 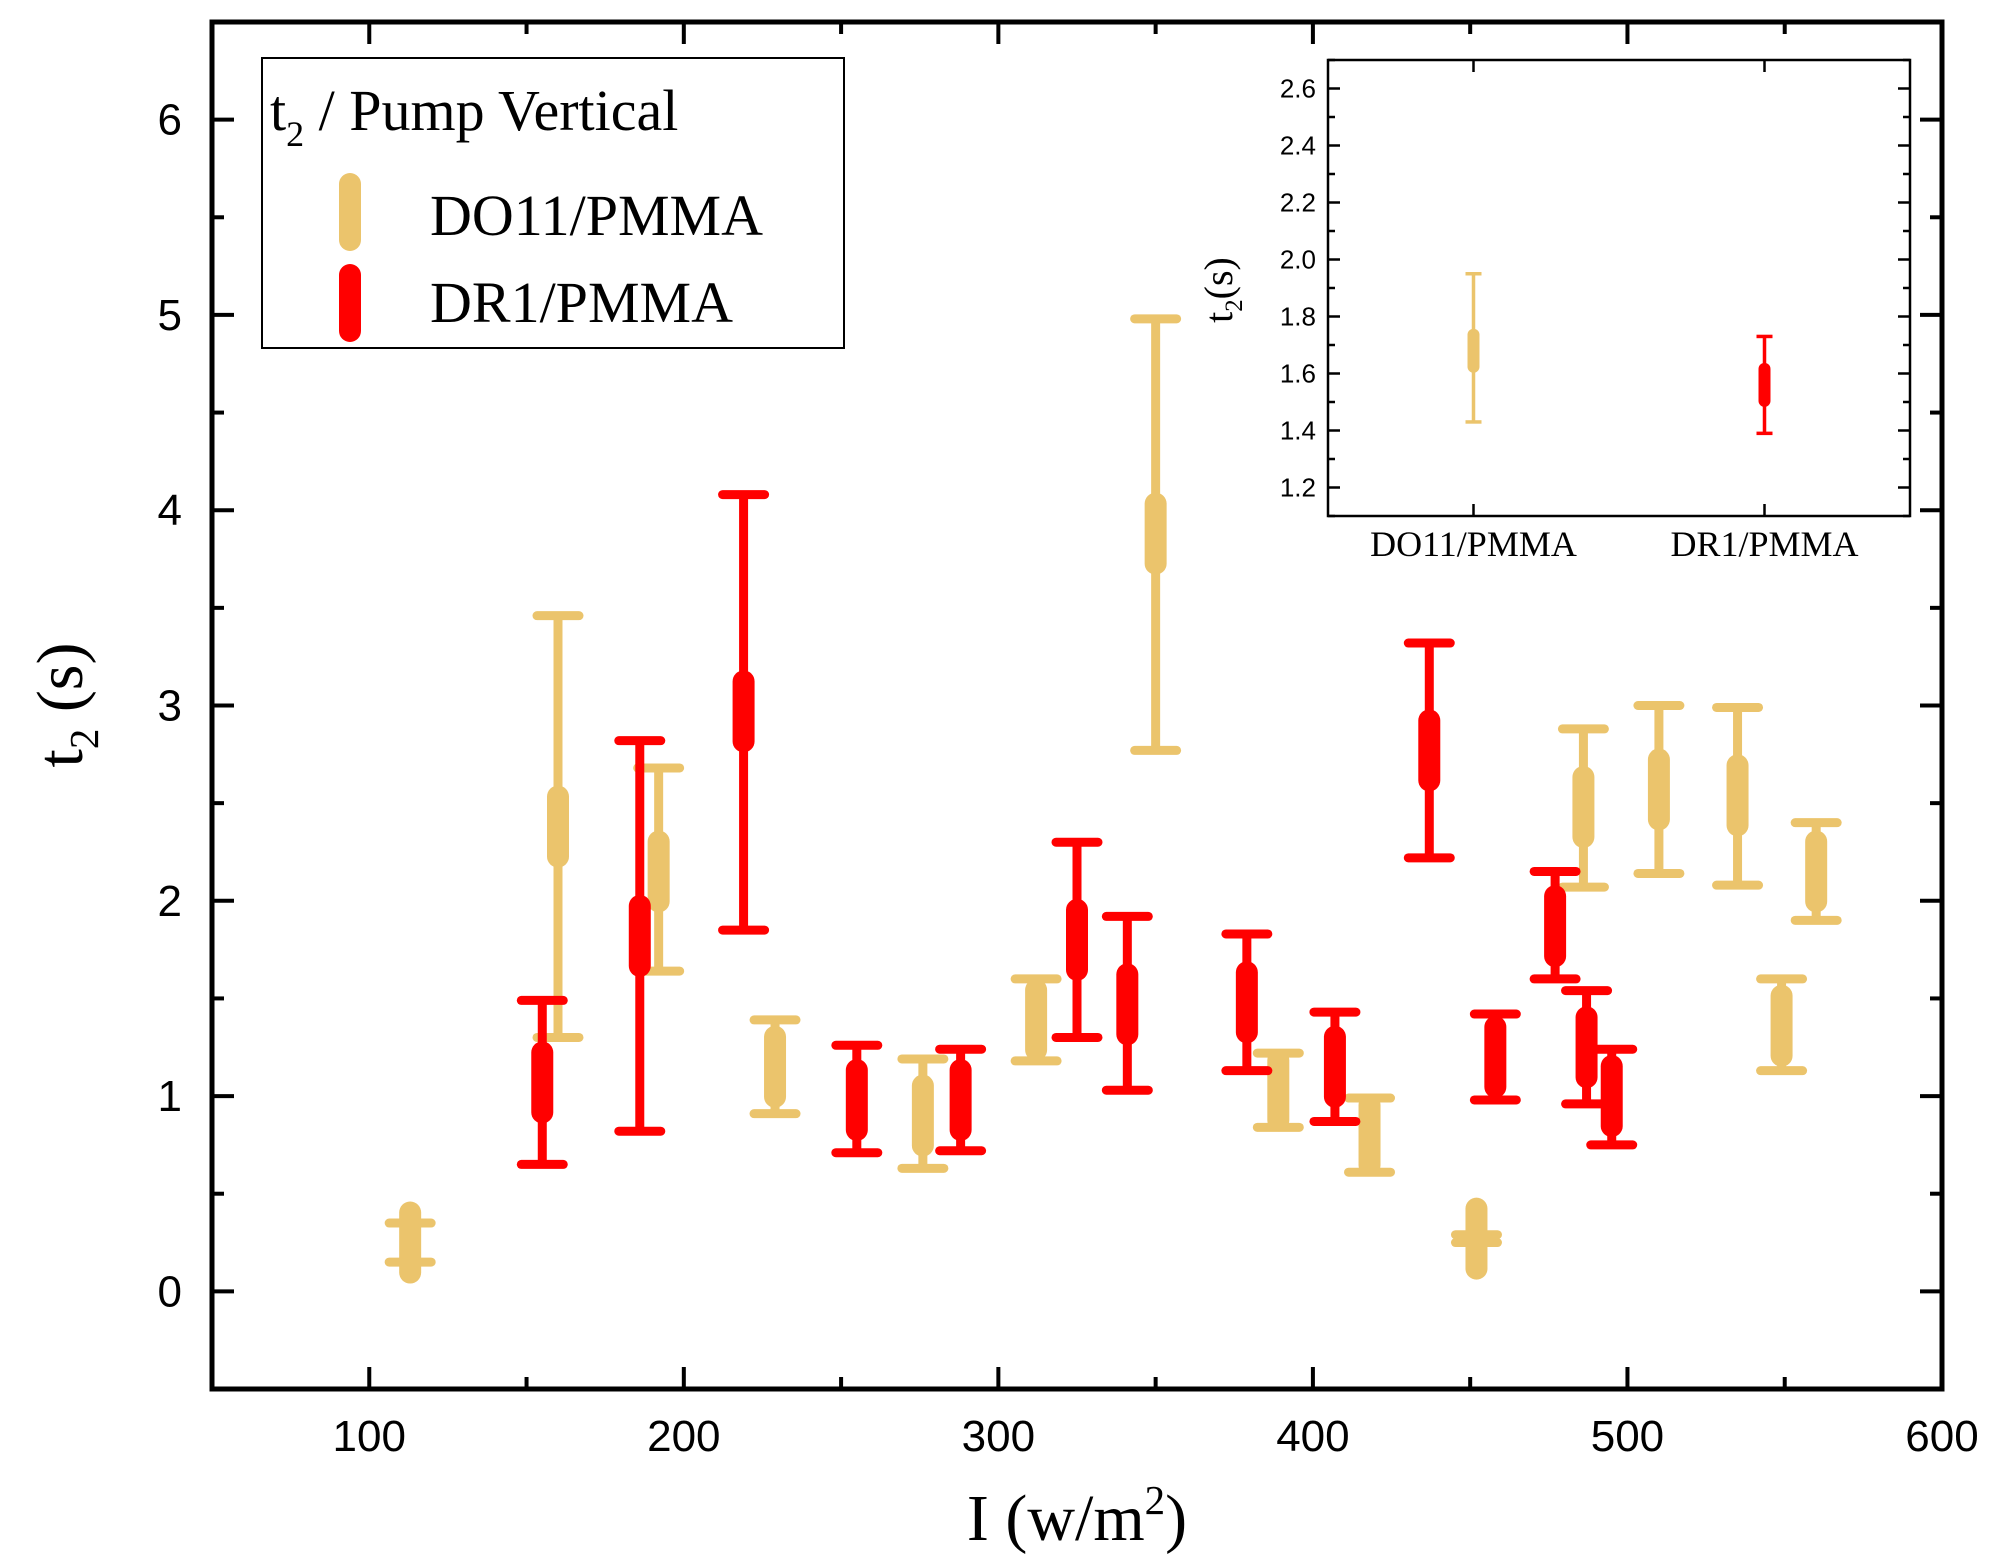 I want to click on inset-y-axis-ticks: 1.2 1.4 1.6 1.8 2.0 2.2 2.4 2.6, so click(x=1595, y=288).